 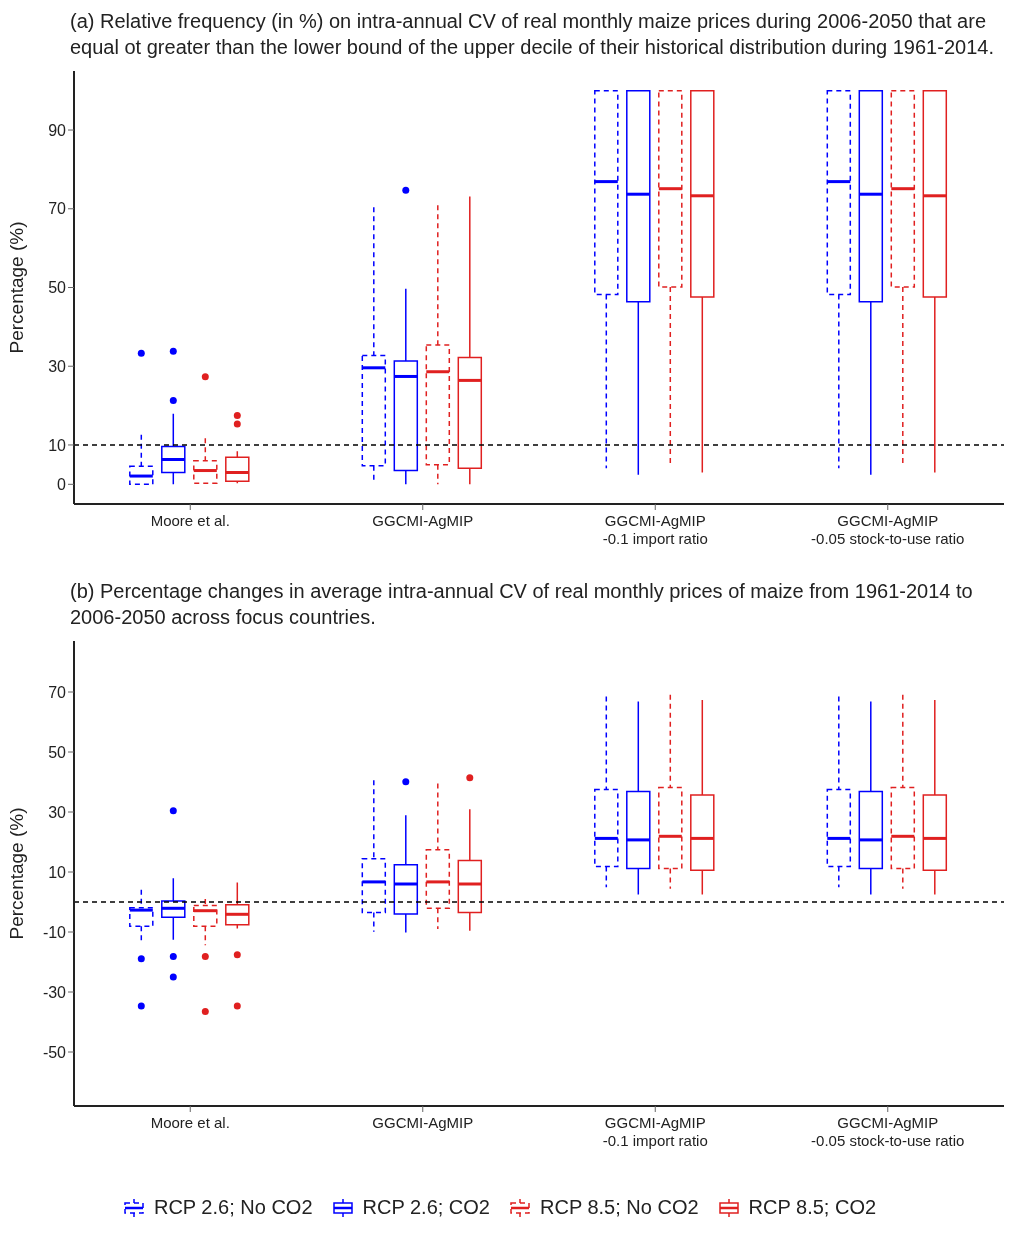 I want to click on legend-label: RCP 2.6; CO2, so click(x=426, y=1207).